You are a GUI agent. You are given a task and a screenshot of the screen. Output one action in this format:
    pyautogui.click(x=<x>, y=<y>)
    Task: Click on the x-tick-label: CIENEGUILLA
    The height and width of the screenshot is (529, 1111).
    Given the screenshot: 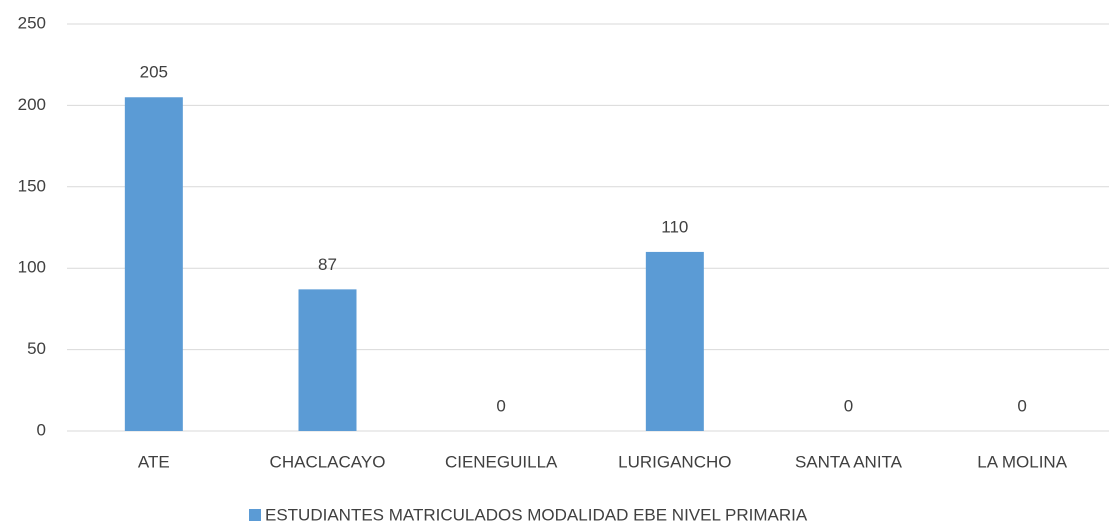 What is the action you would take?
    pyautogui.click(x=501, y=461)
    